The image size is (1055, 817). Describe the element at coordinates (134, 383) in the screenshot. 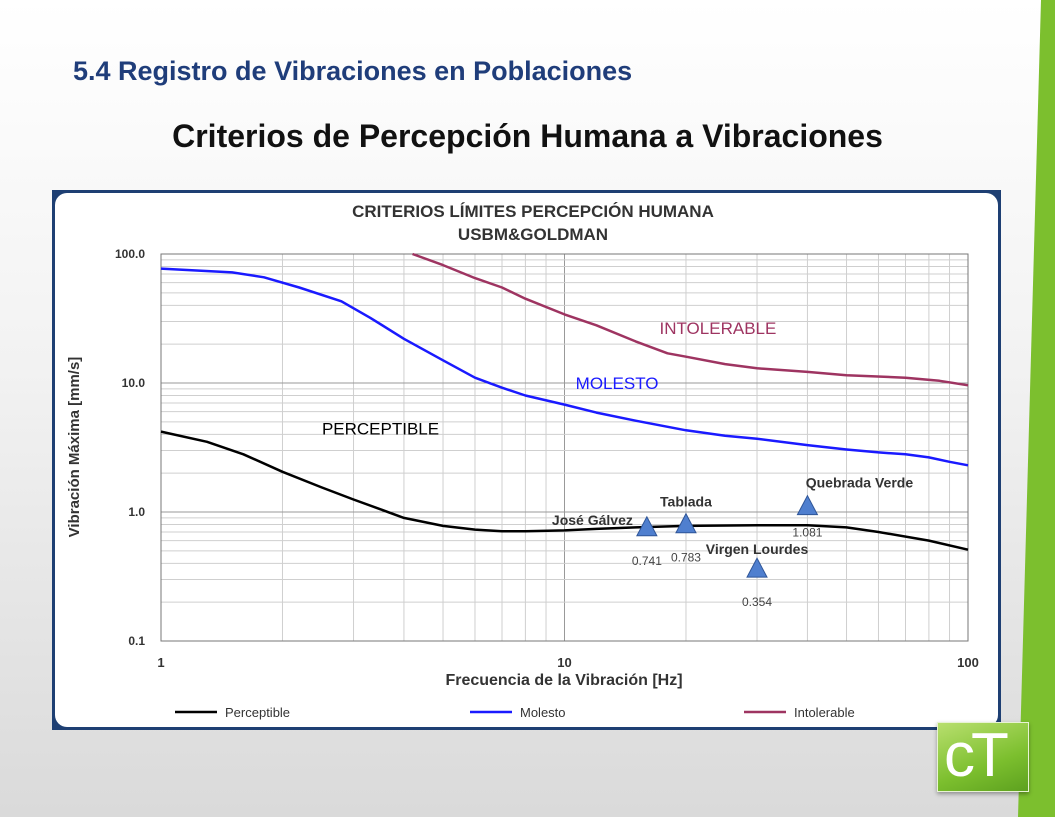

I see `y-tick-label: 10.0` at that location.